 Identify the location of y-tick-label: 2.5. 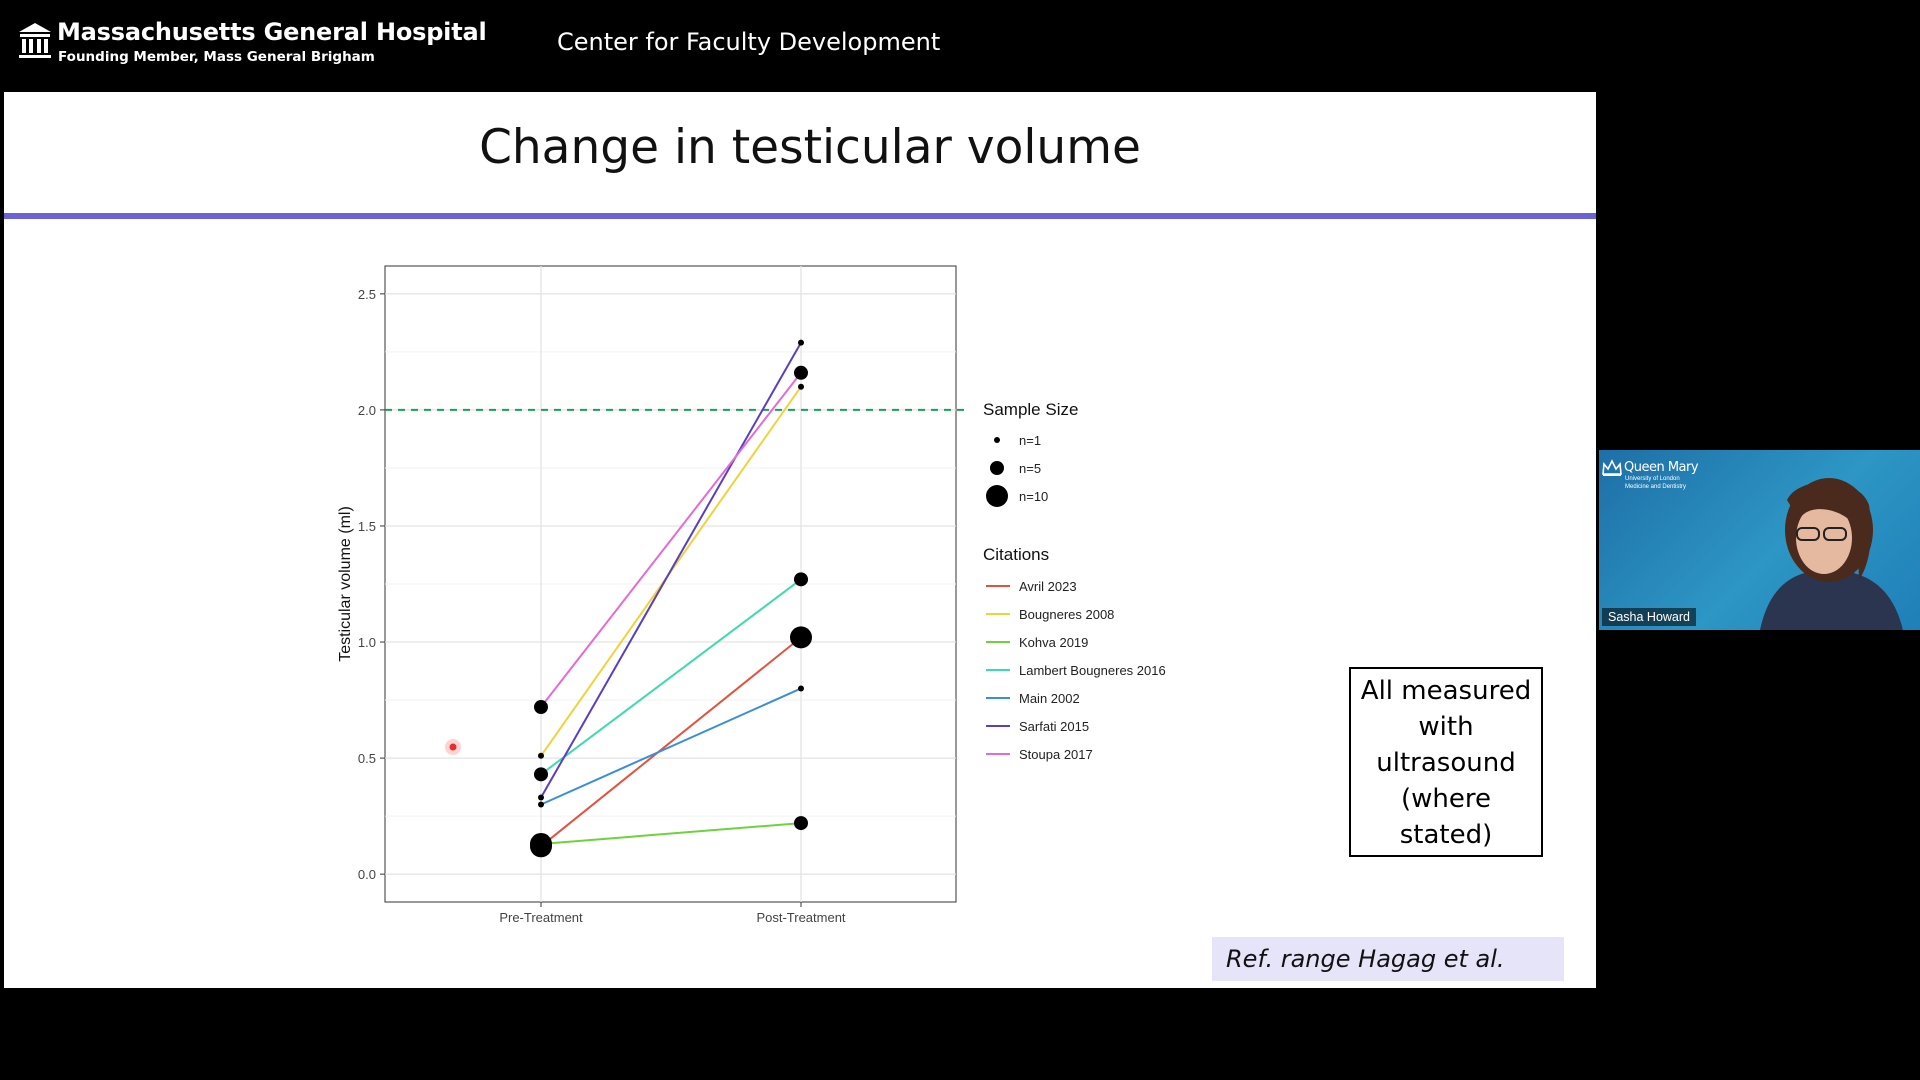
(367, 294).